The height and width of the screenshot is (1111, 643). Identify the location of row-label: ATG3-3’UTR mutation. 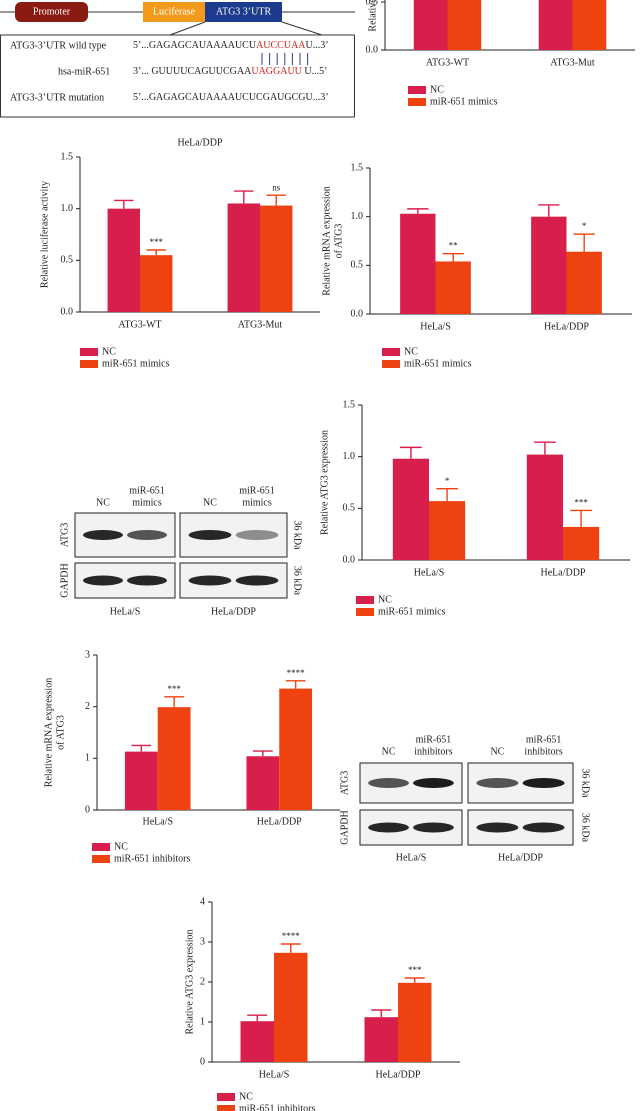
(57, 97).